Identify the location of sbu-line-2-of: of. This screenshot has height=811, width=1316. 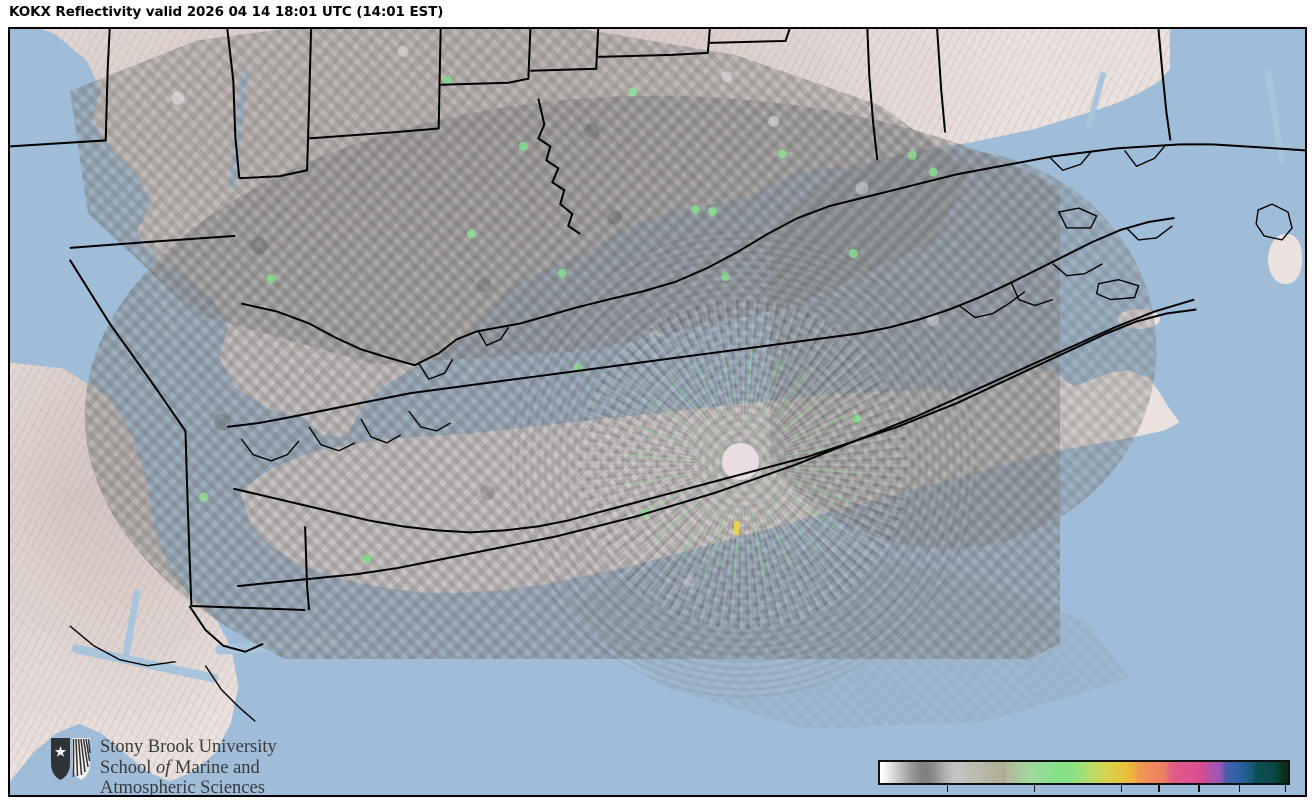
(163, 767).